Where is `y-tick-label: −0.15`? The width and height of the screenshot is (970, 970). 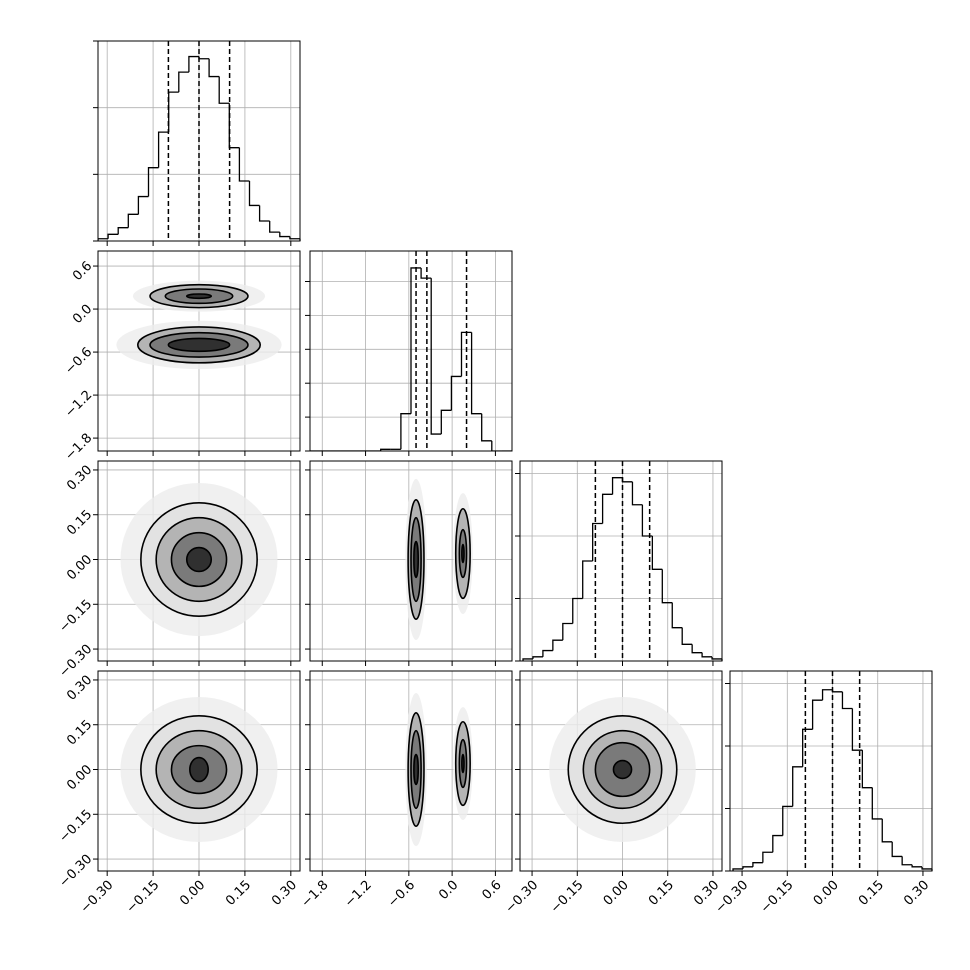
y-tick-label: −0.15 is located at coordinates (76, 826).